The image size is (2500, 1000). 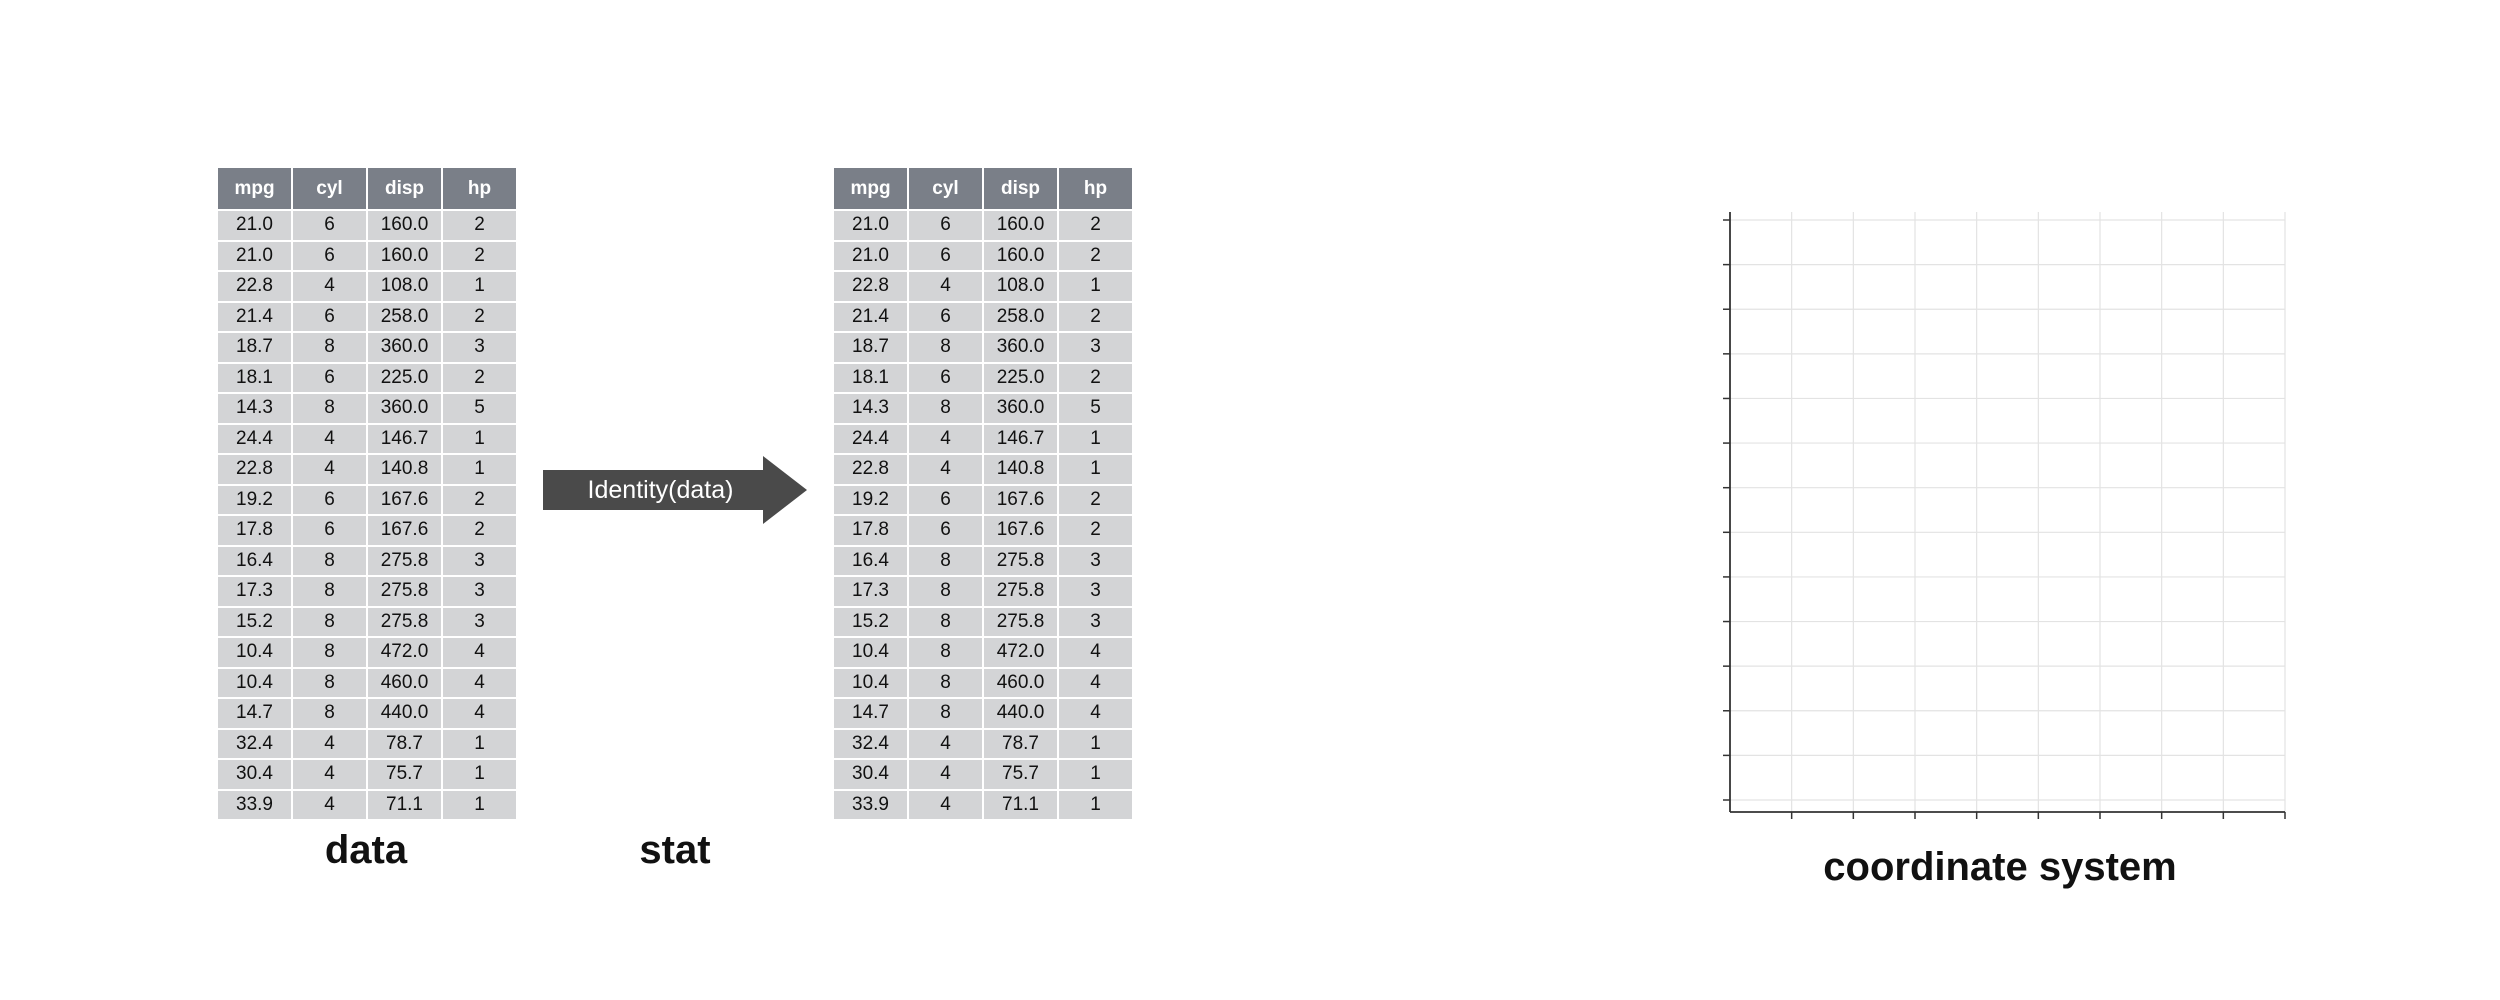 I want to click on table-row: 16.4 8 275.8 3, so click(x=367, y=560).